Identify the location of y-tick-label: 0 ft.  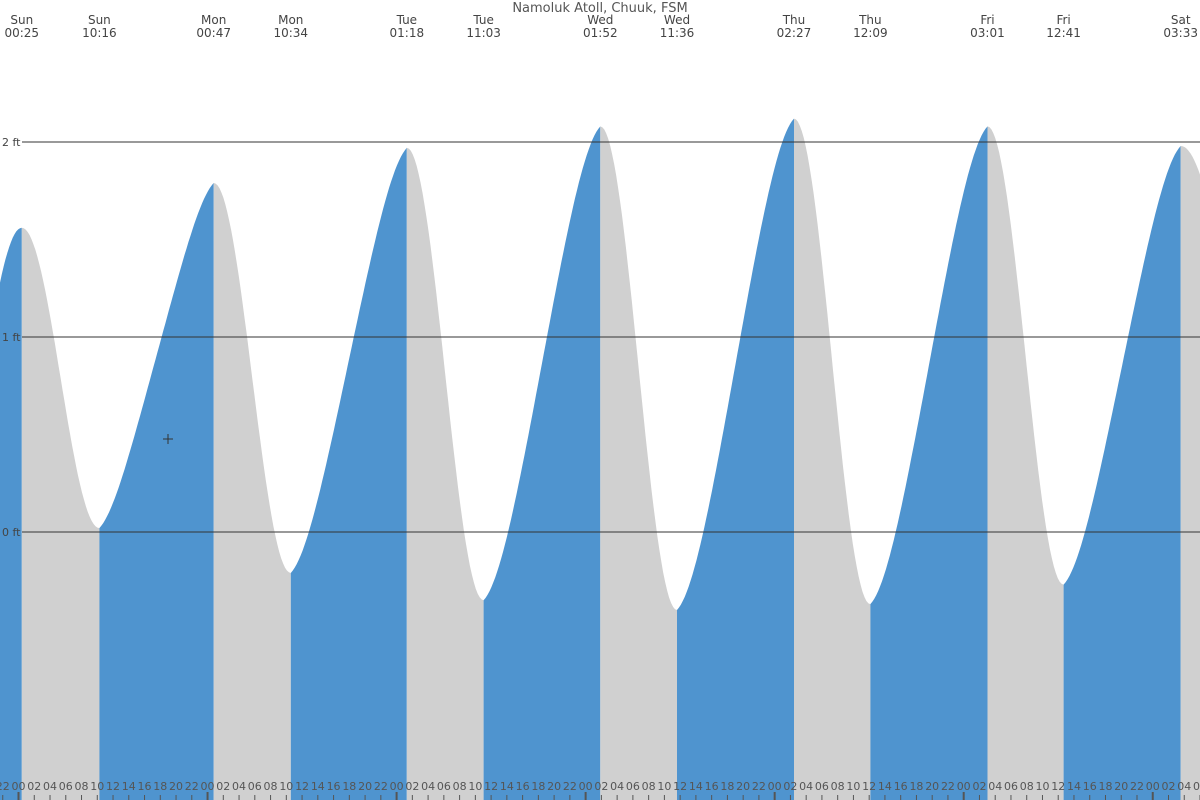
(11, 532).